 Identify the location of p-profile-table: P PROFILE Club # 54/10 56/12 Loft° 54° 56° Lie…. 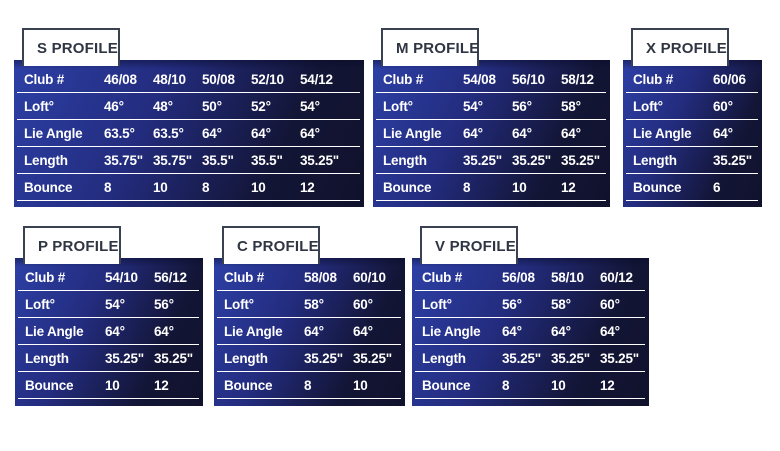
(109, 316).